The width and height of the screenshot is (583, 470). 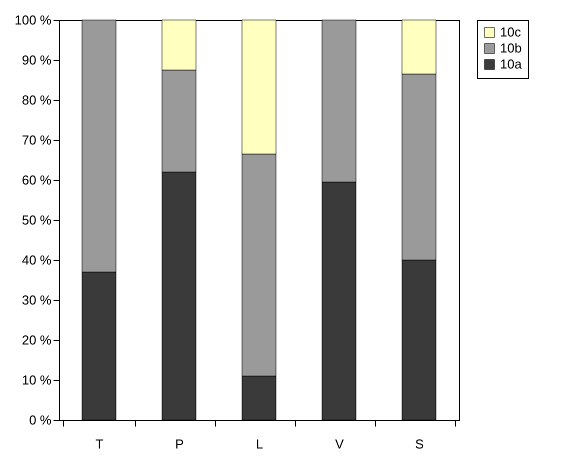 I want to click on y-tick-label: 0 %, so click(x=40, y=420).